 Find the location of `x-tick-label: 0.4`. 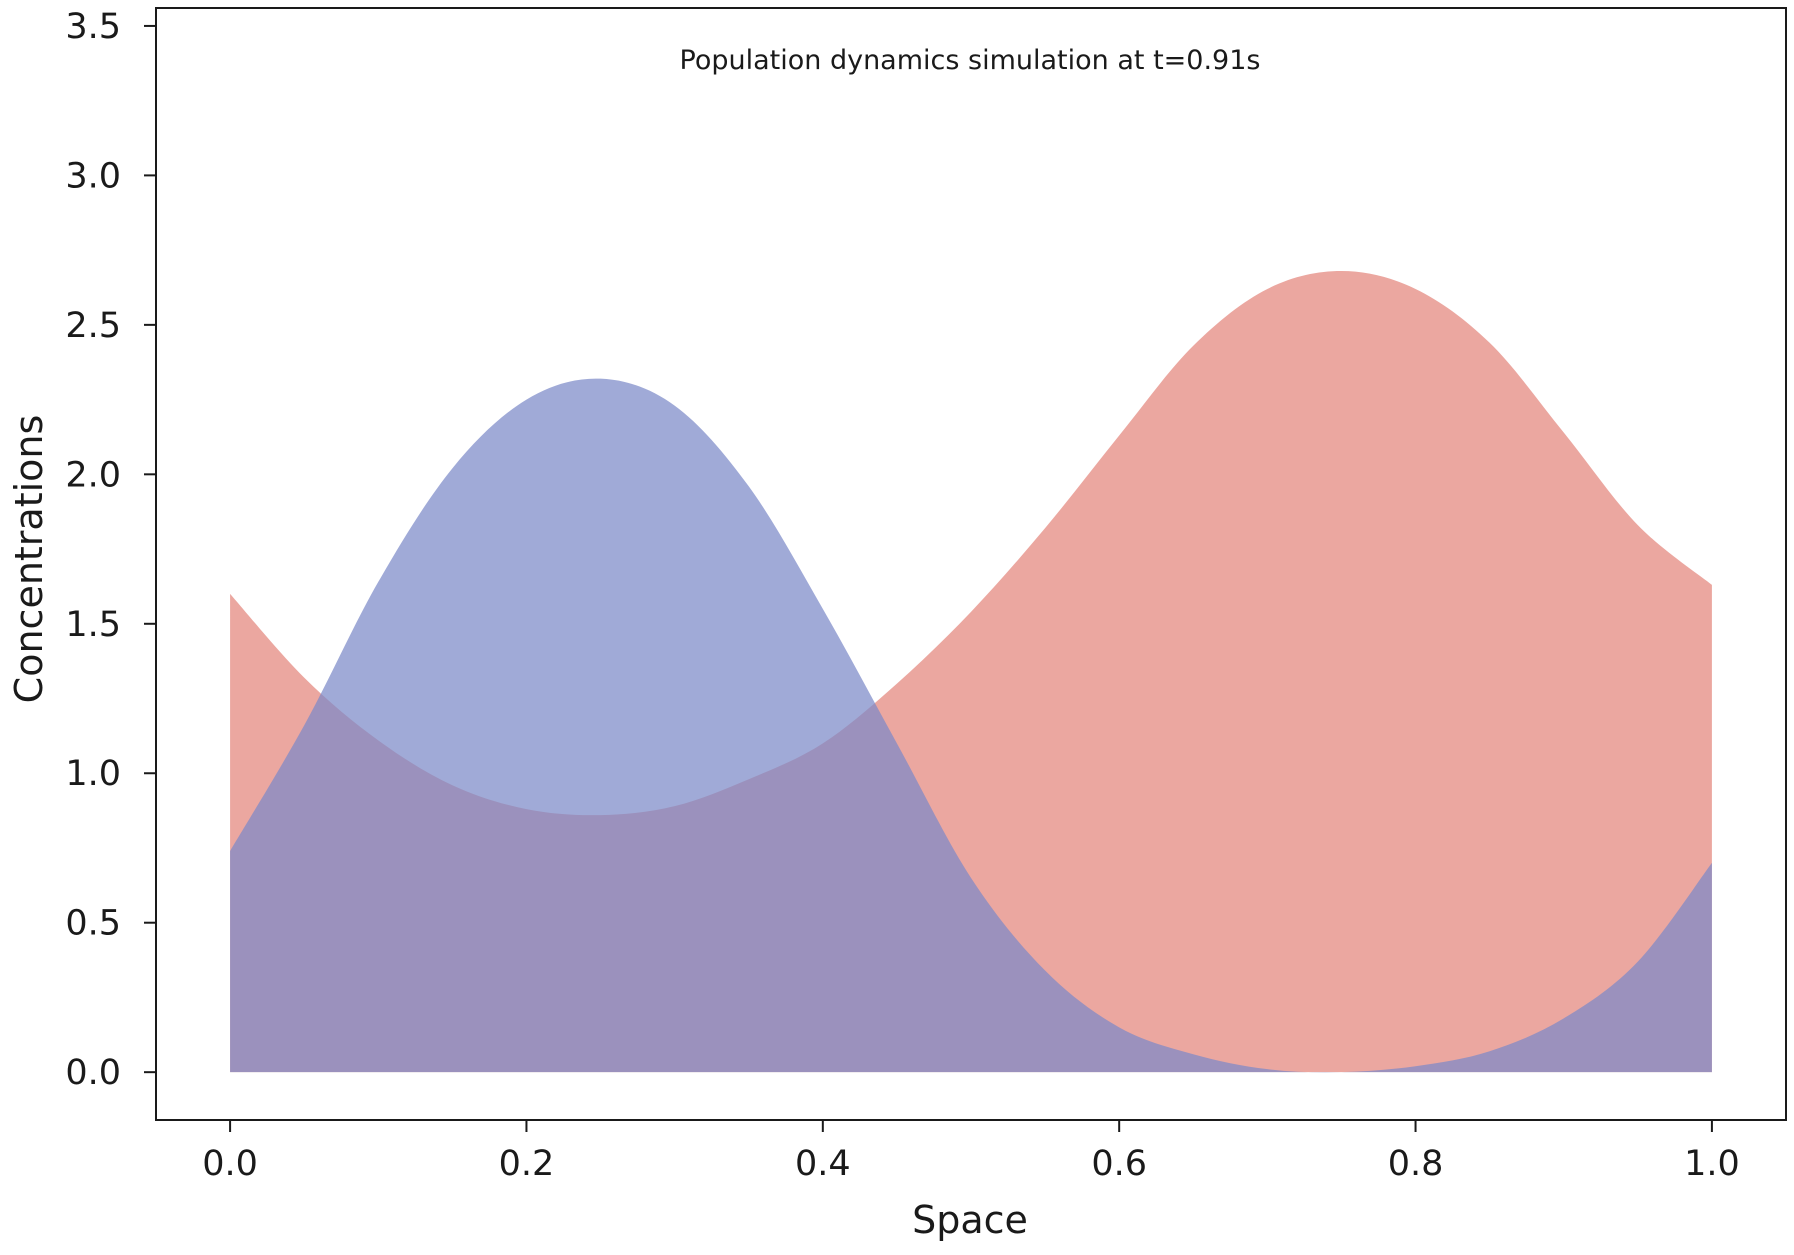

x-tick-label: 0.4 is located at coordinates (823, 1164).